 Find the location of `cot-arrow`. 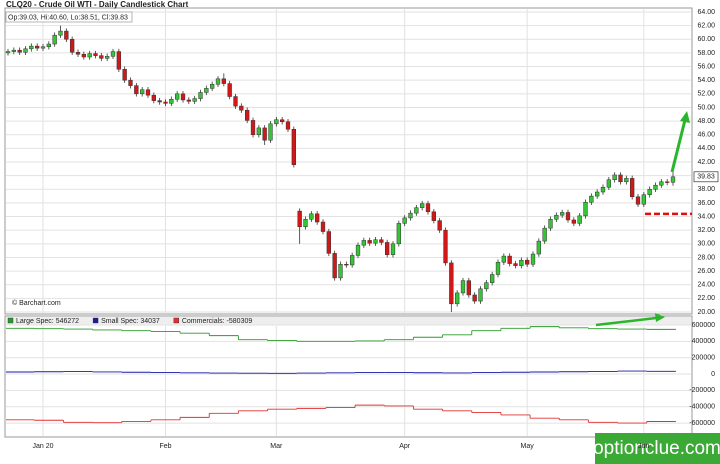

cot-arrow is located at coordinates (630, 320).